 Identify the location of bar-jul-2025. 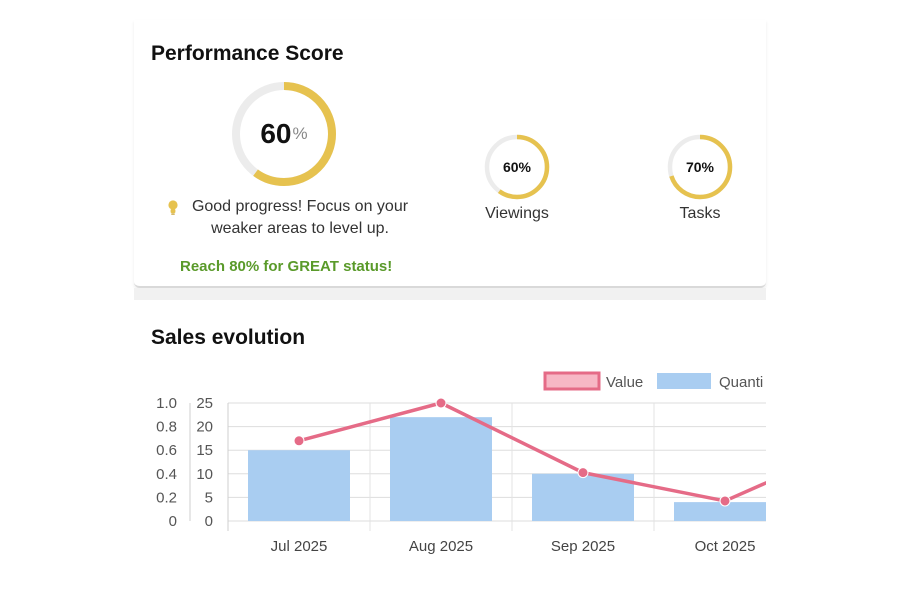
(299, 485).